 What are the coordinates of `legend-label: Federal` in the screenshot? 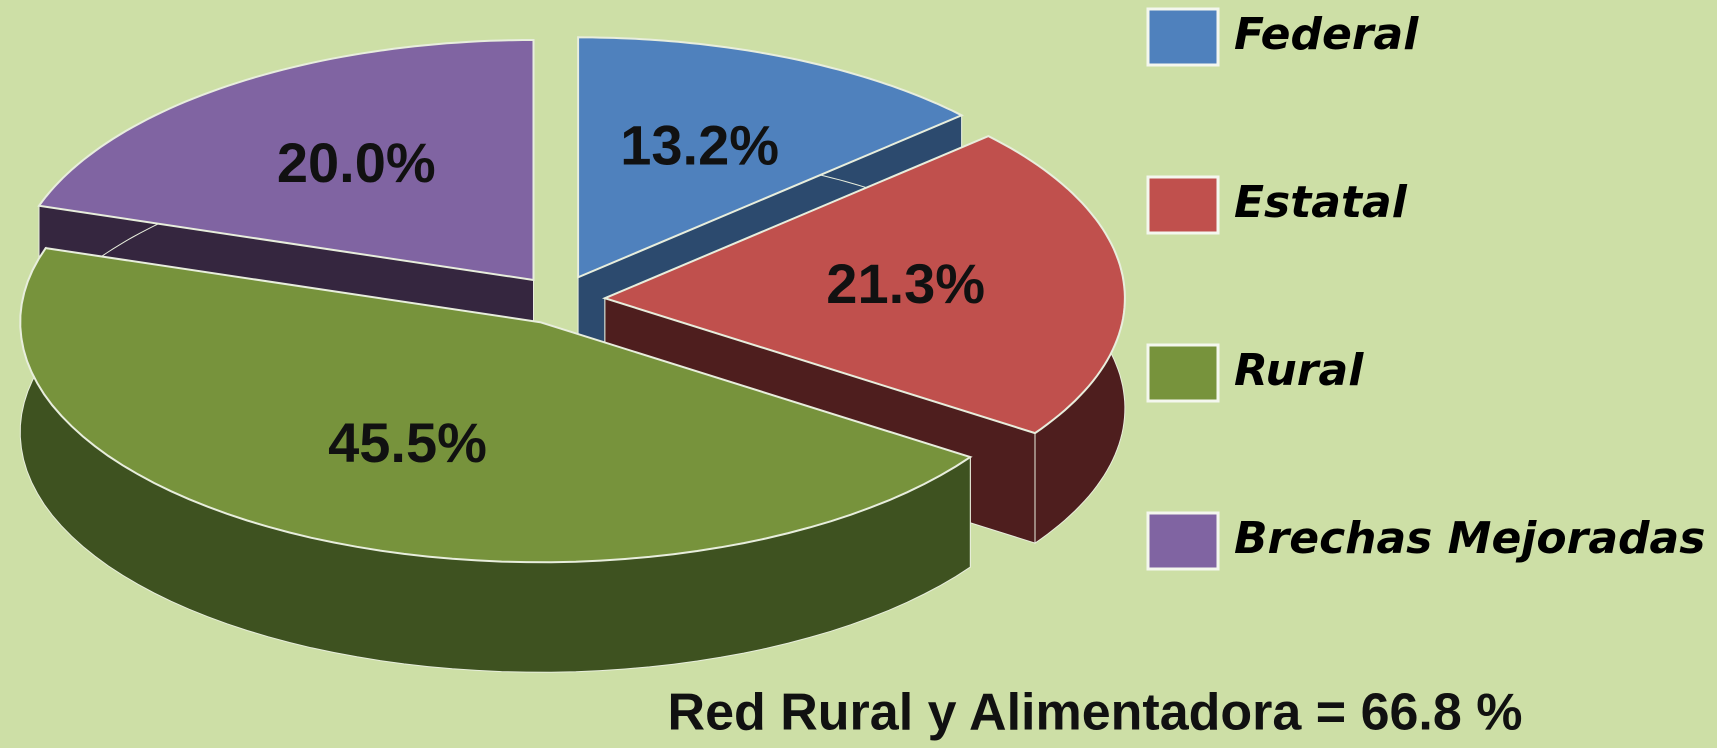 It's located at (1326, 34).